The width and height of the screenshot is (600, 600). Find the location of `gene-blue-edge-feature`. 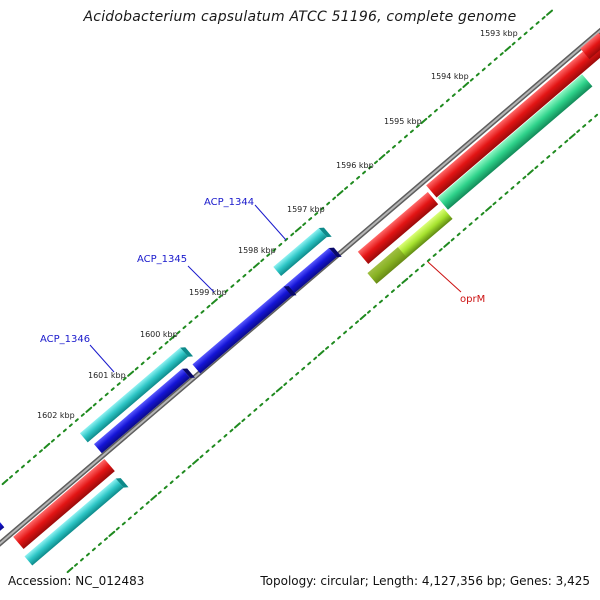

gene-blue-edge-feature is located at coordinates (2, 527).